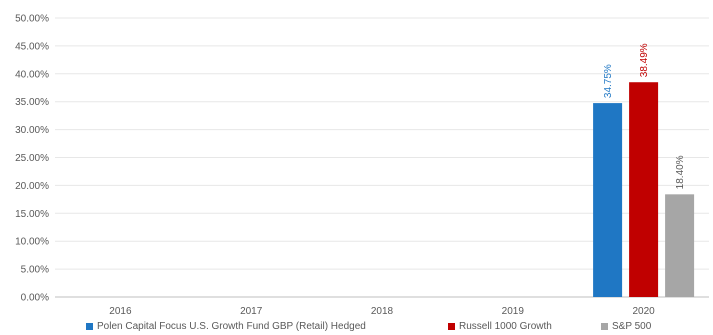 The image size is (713, 335). What do you see at coordinates (505, 326) in the screenshot?
I see `legend-label-russell: Russell 1000 Growth` at bounding box center [505, 326].